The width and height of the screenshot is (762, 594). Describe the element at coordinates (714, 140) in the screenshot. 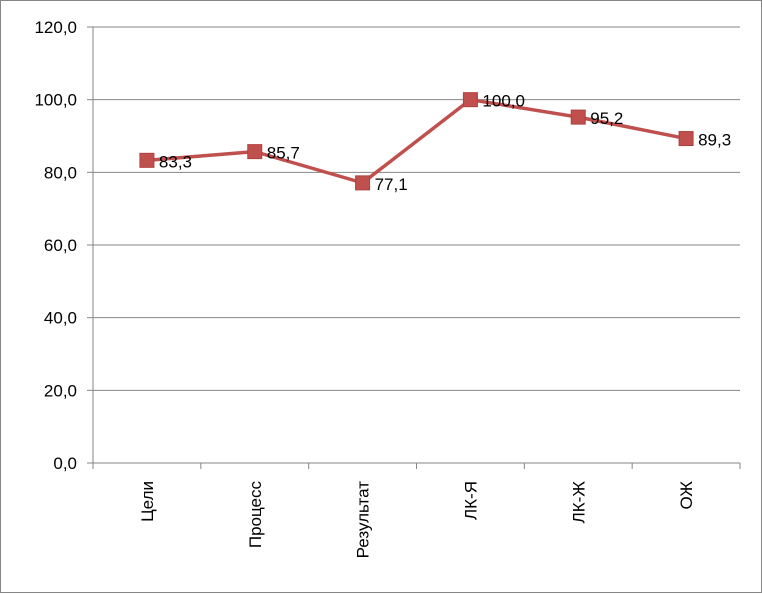

I see `data-value-label: 89,3` at that location.